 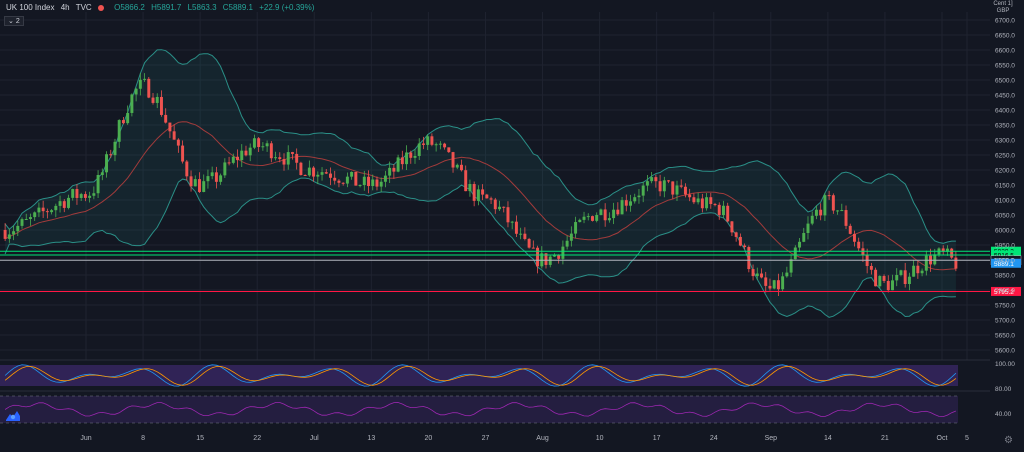 I want to click on indicators-toggle-button: ⌄ 2, so click(x=14, y=21).